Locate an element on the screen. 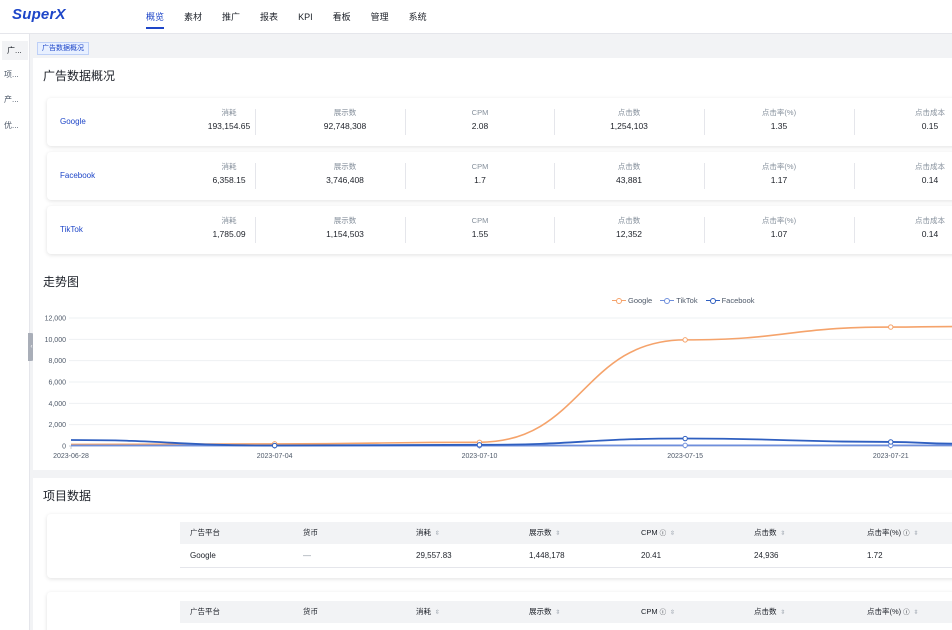  nav-item-system: 系统 is located at coordinates (417, 17).